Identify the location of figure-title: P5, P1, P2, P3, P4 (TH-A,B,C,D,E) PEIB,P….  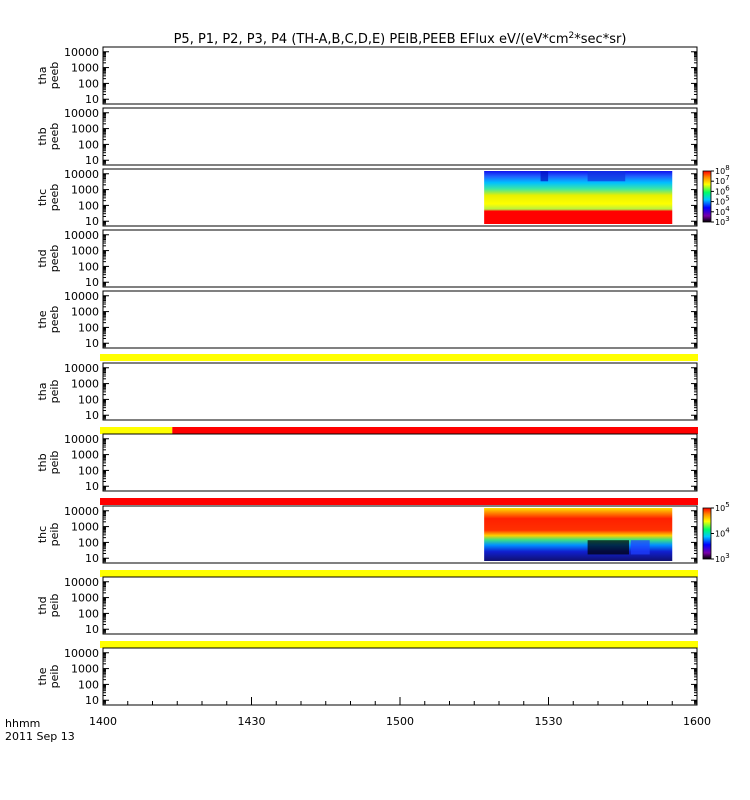
(400, 39).